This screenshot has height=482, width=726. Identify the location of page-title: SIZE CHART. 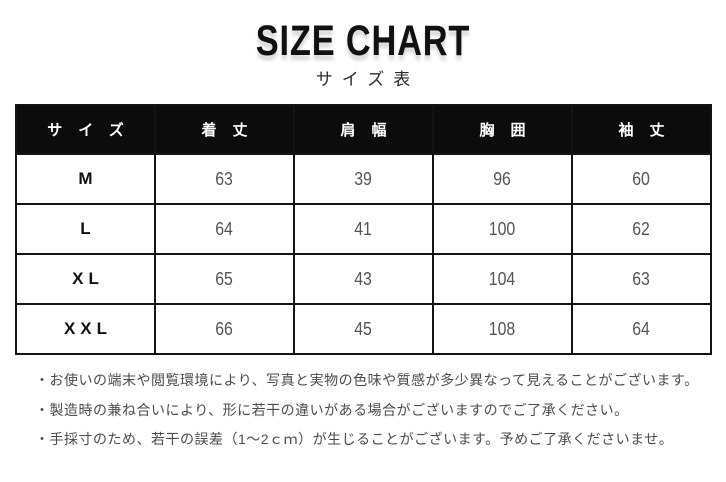
(363, 31).